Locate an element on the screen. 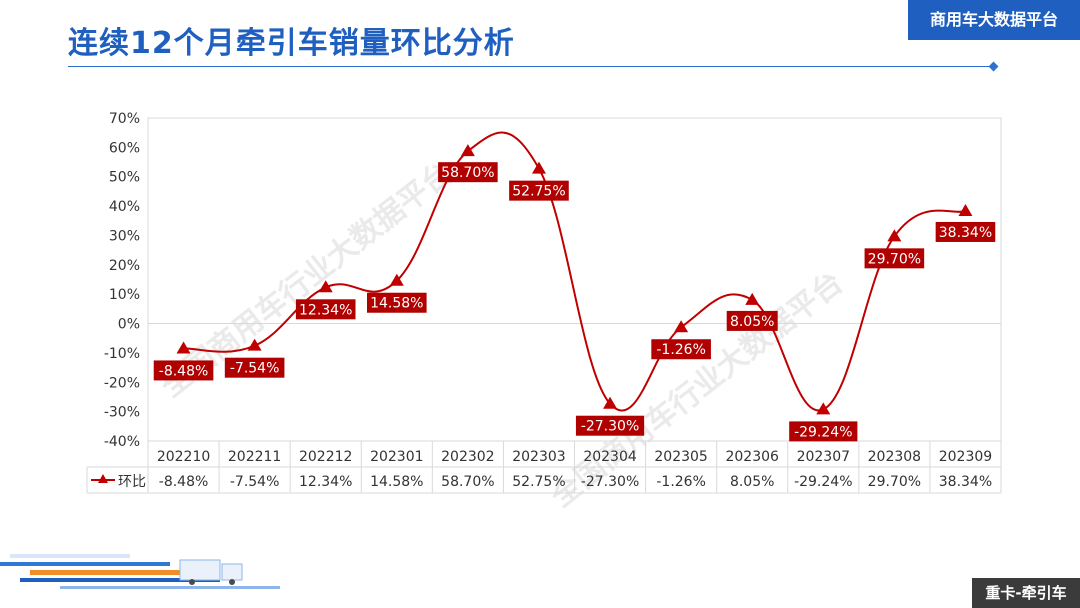 This screenshot has width=1080, height=608. y-tick-label: 70% is located at coordinates (124, 119).